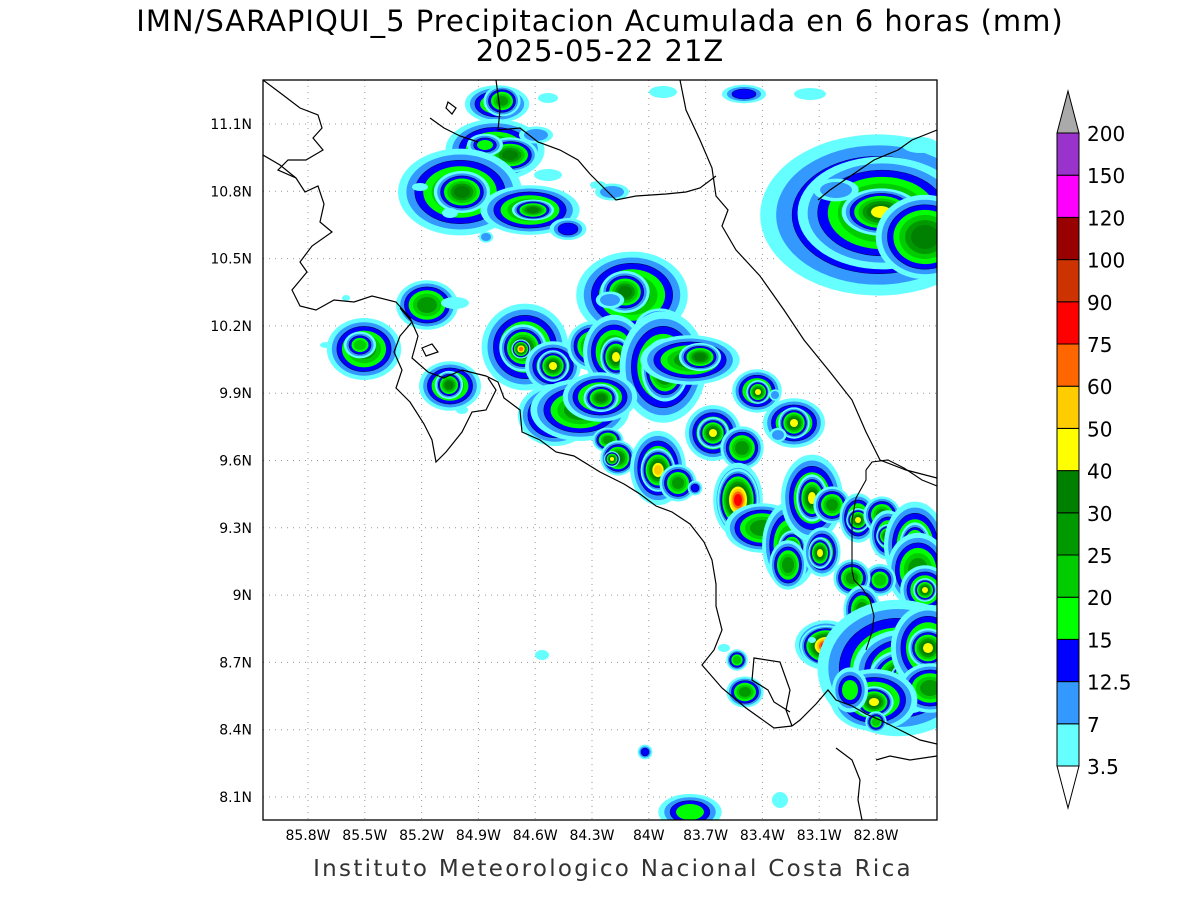  I want to click on lon-tick-label: 83.4W, so click(762, 836).